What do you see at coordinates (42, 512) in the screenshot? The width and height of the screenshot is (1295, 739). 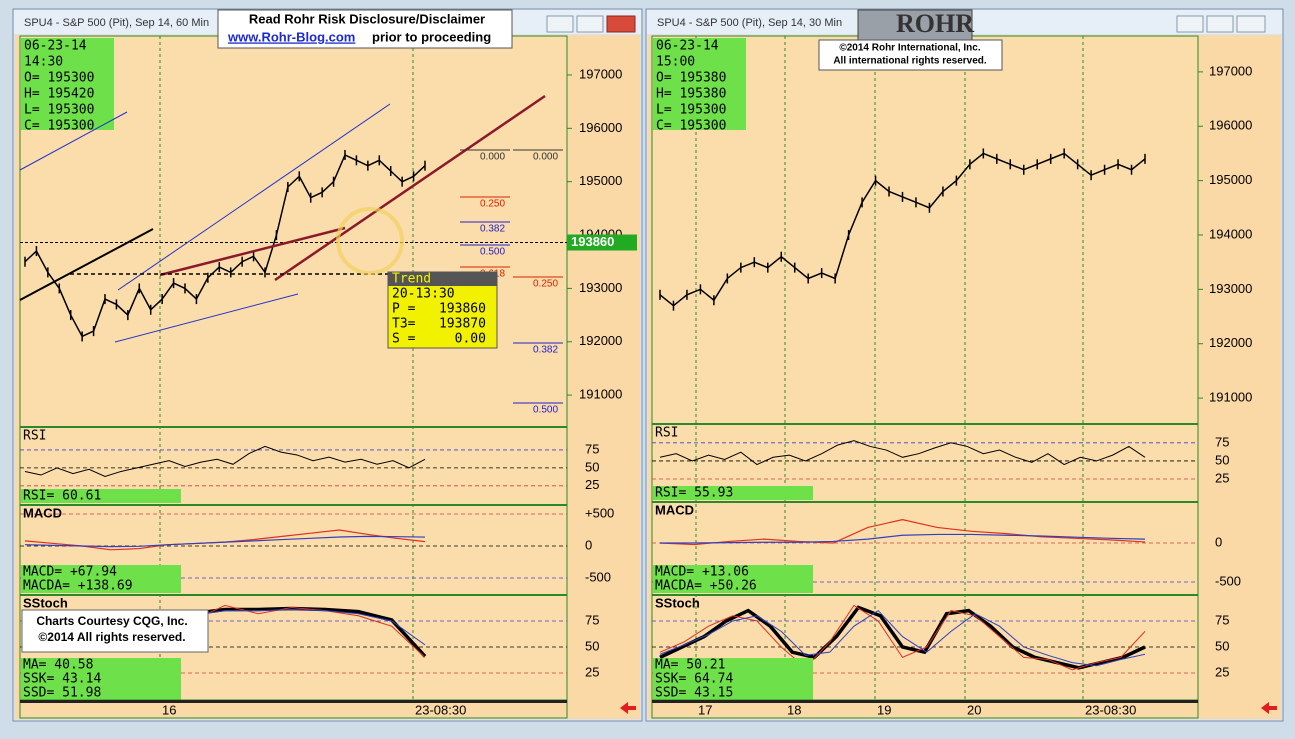 I see `panel-label: MACD` at bounding box center [42, 512].